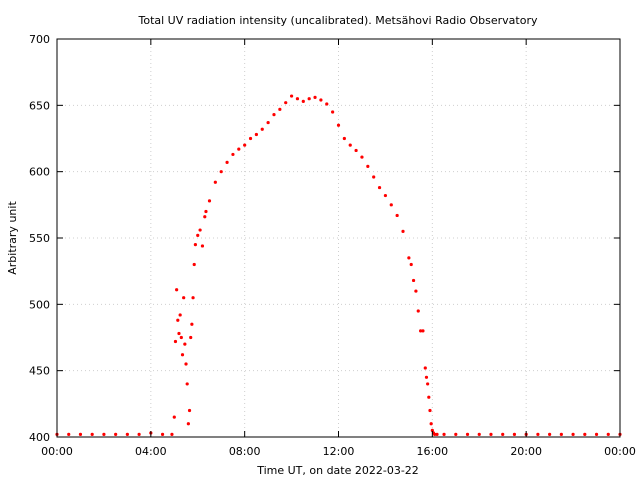 This screenshot has width=640, height=480. I want to click on x-tick-label: 20:00, so click(526, 451).